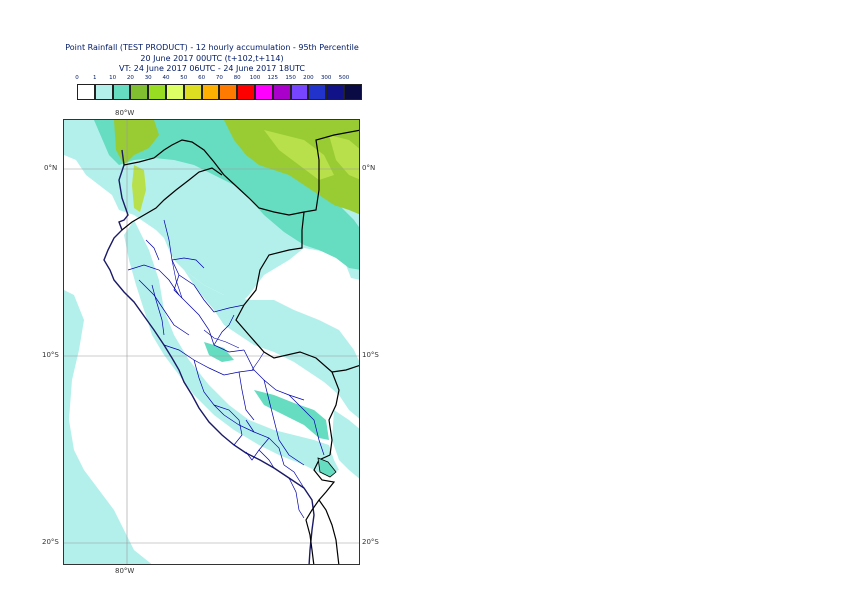  I want to click on legend-threshold-label: 125, so click(273, 78).